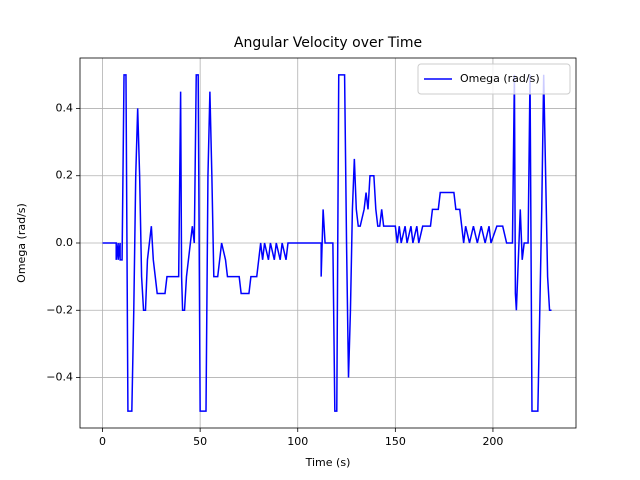  Describe the element at coordinates (328, 43) in the screenshot. I see `chart-title: Angular Velocity over Time` at that location.